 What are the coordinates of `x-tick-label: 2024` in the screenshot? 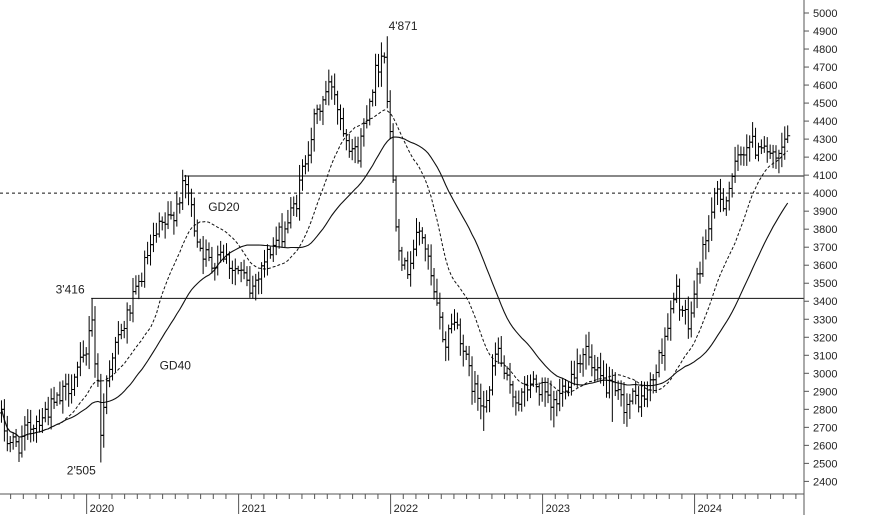 It's located at (710, 509).